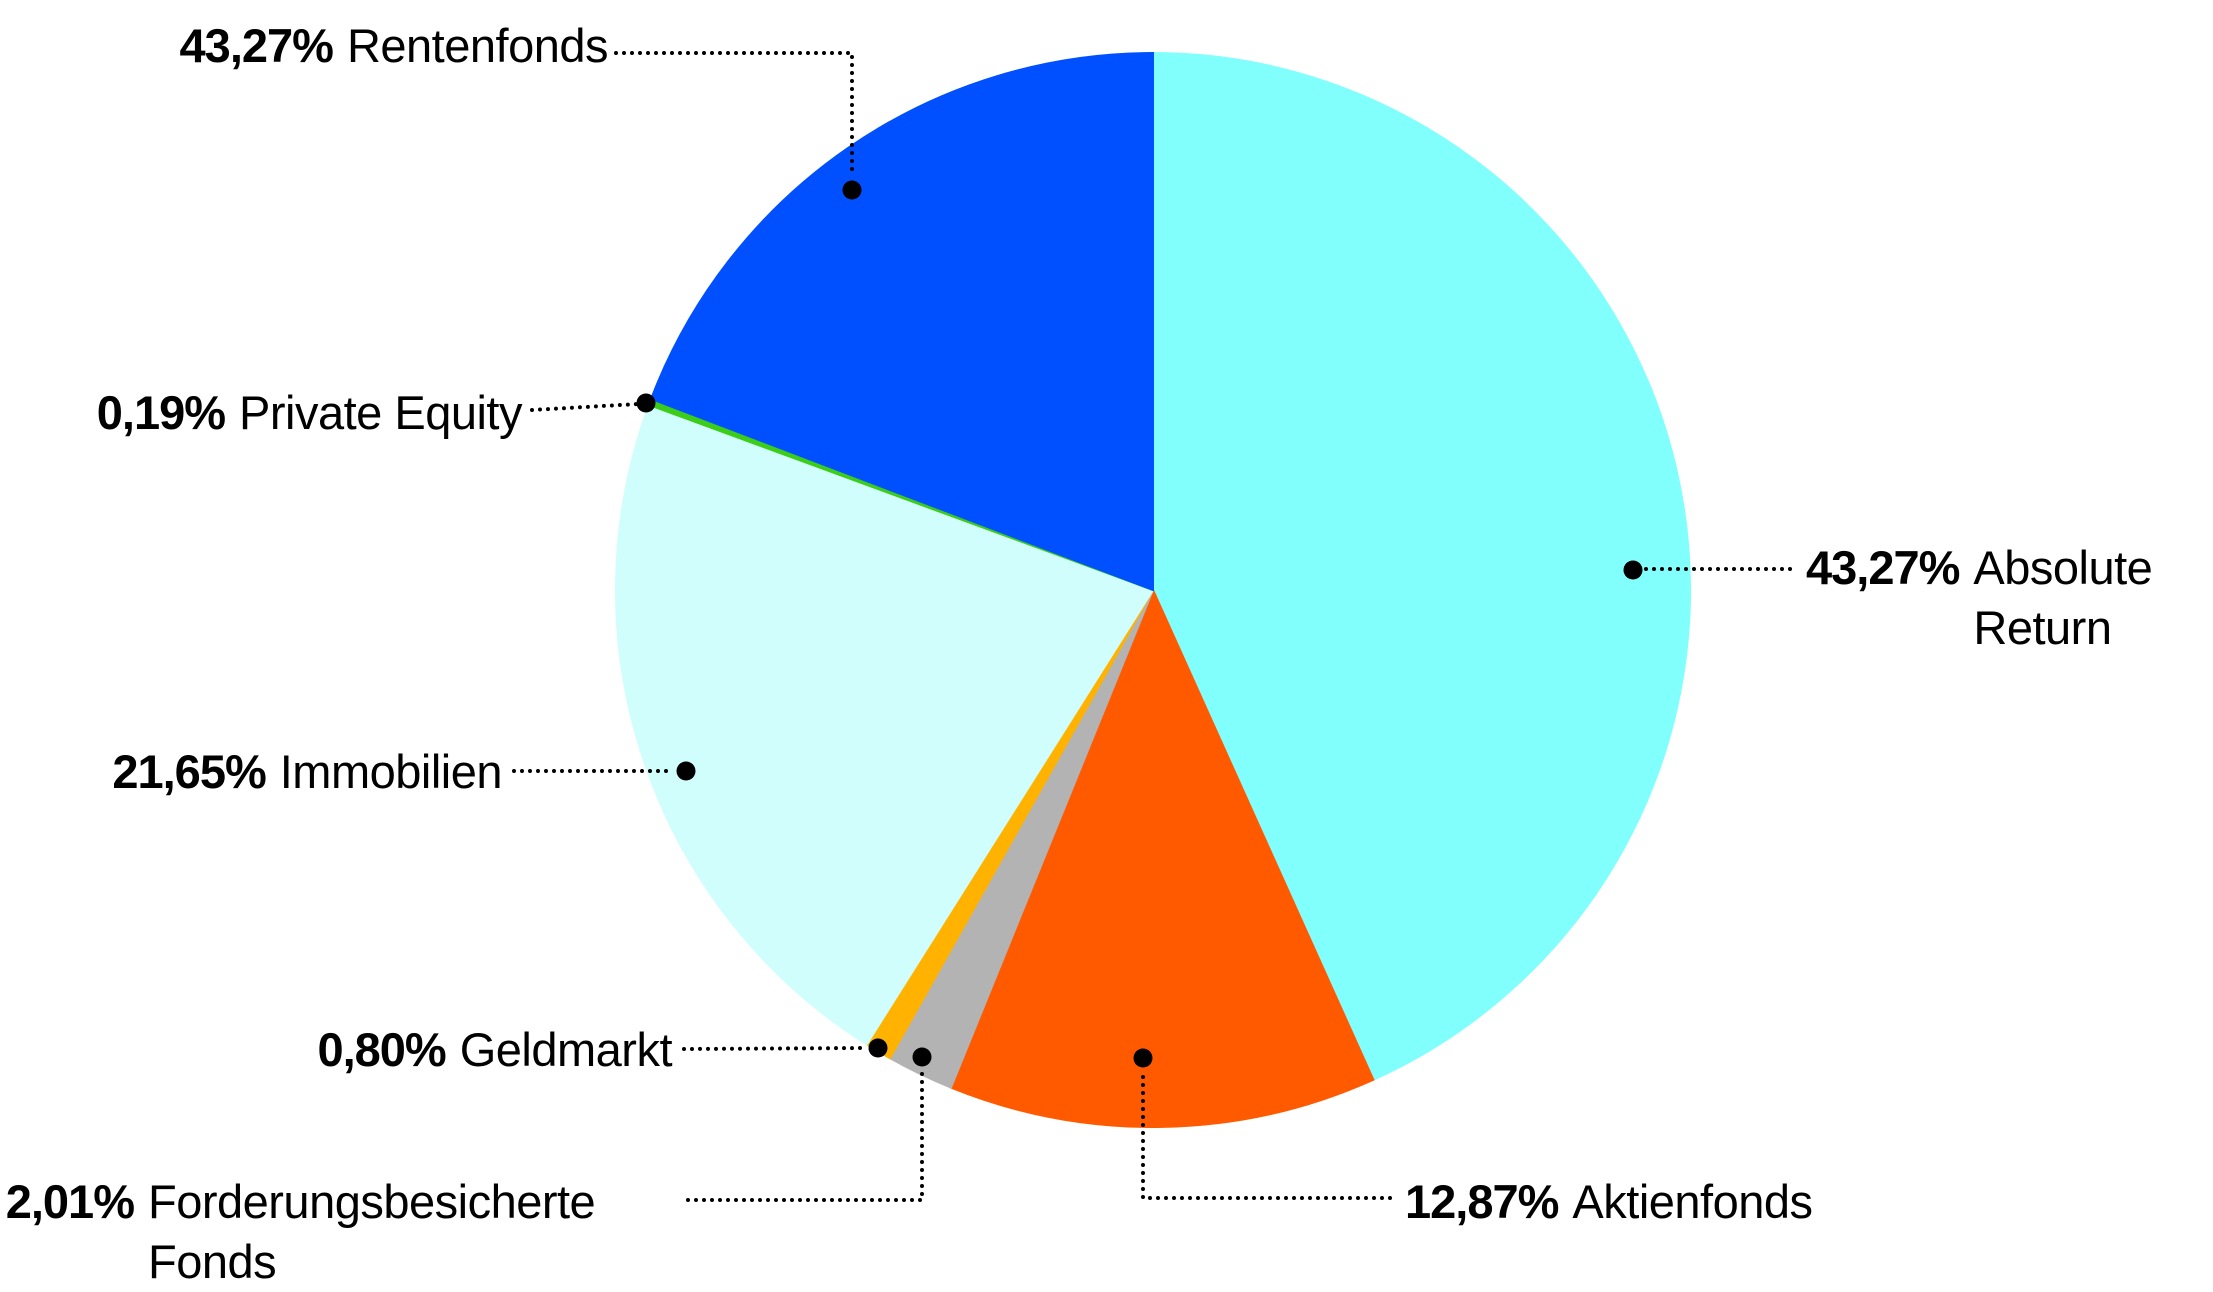 This screenshot has width=2213, height=1292. I want to click on anchor-dot-aktienfonds, so click(1143, 1058).